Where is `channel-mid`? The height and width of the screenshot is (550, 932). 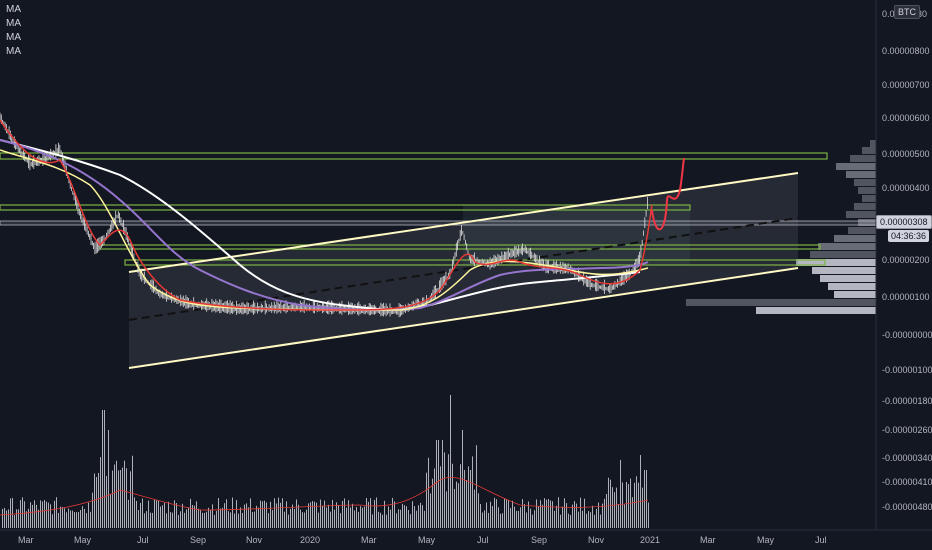 channel-mid is located at coordinates (463, 269).